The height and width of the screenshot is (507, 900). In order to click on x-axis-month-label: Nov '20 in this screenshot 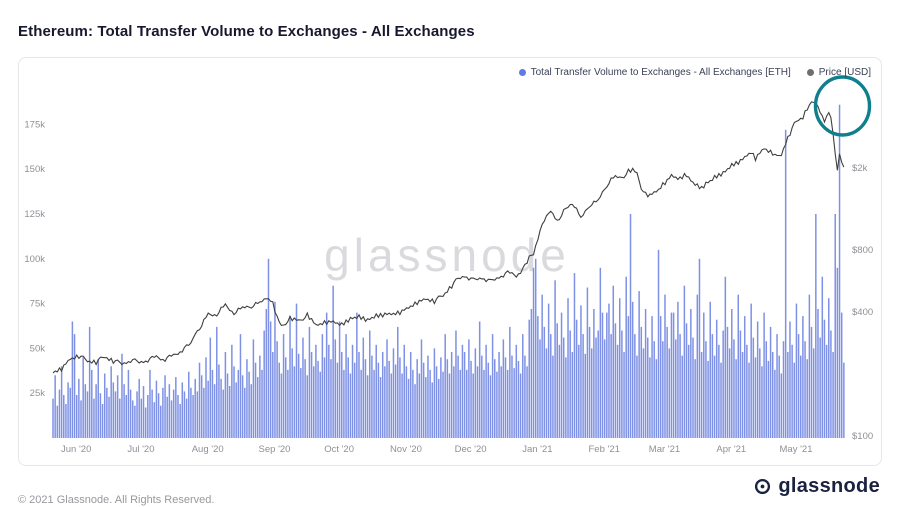, I will do `click(406, 449)`.